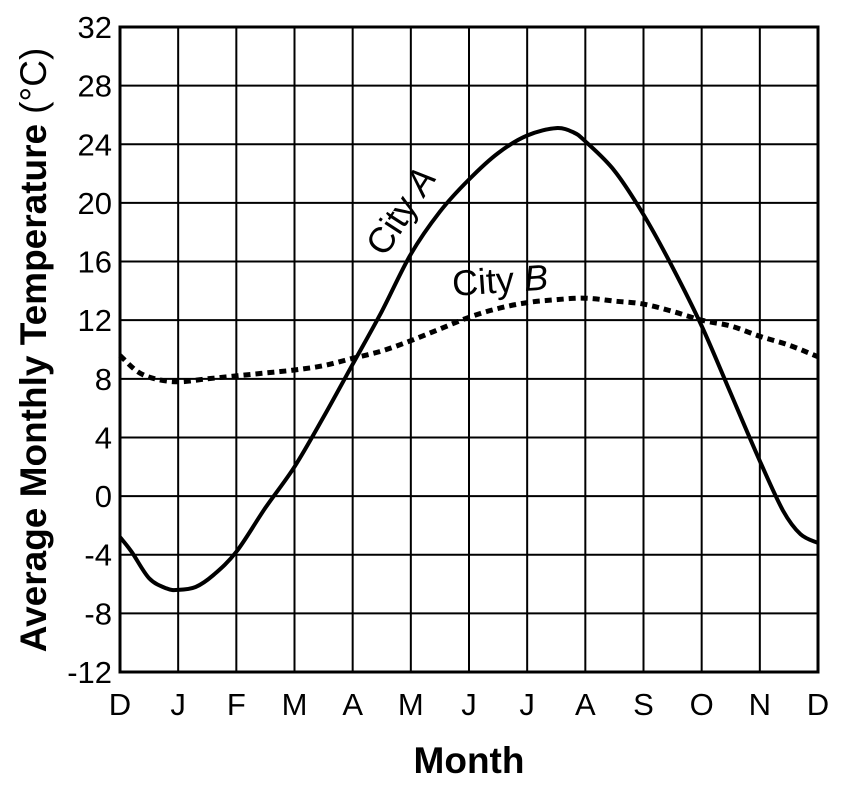  Describe the element at coordinates (95, 86) in the screenshot. I see `y-tick-label: 28` at that location.